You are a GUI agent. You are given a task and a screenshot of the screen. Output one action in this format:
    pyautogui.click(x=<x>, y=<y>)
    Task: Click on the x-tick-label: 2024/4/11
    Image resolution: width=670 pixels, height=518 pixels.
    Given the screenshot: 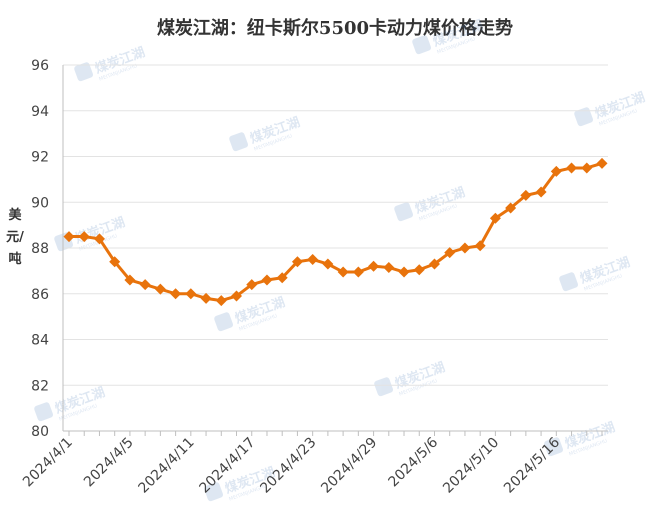 What is the action you would take?
    pyautogui.click(x=167, y=466)
    